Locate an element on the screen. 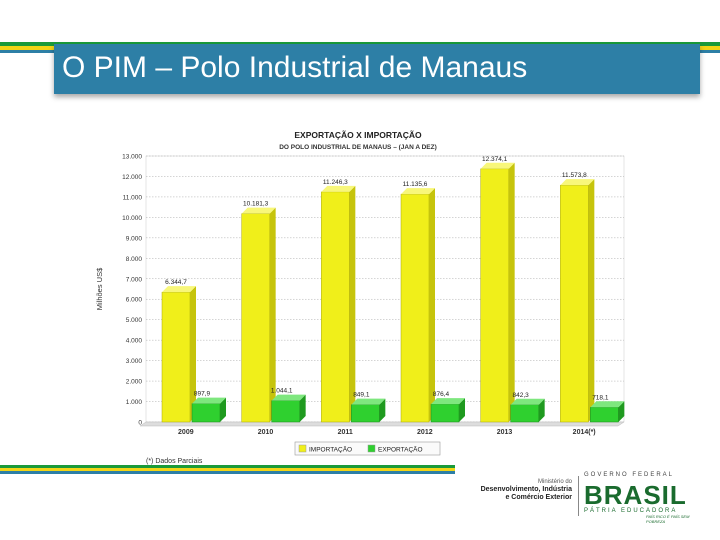  y-tick-label: 3.000 is located at coordinates (134, 361).